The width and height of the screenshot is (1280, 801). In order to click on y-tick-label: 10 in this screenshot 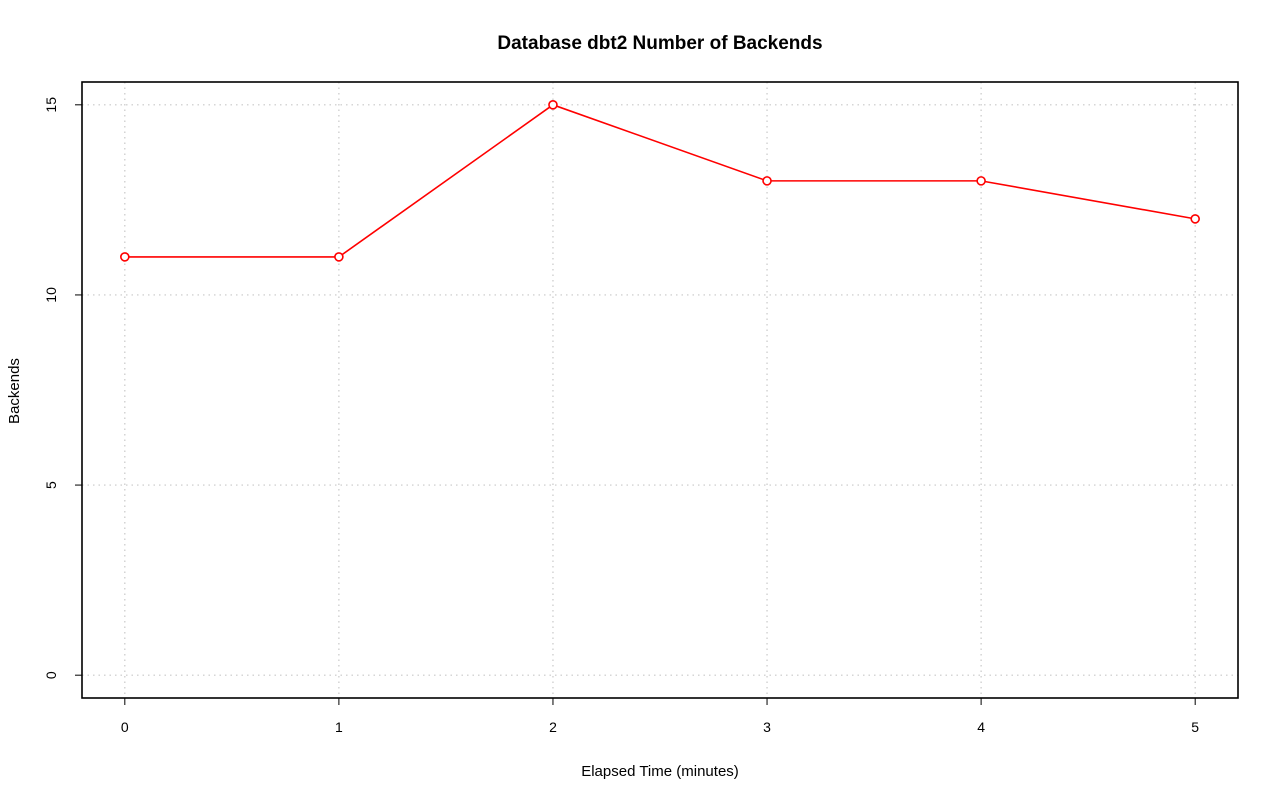, I will do `click(51, 295)`.